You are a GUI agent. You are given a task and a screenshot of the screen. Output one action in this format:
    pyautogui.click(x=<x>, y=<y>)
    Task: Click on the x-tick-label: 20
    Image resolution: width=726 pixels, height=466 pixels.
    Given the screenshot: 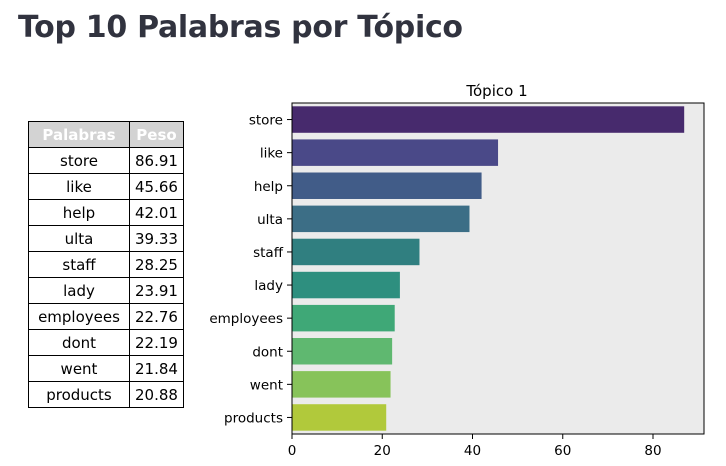 What is the action you would take?
    pyautogui.click(x=382, y=451)
    